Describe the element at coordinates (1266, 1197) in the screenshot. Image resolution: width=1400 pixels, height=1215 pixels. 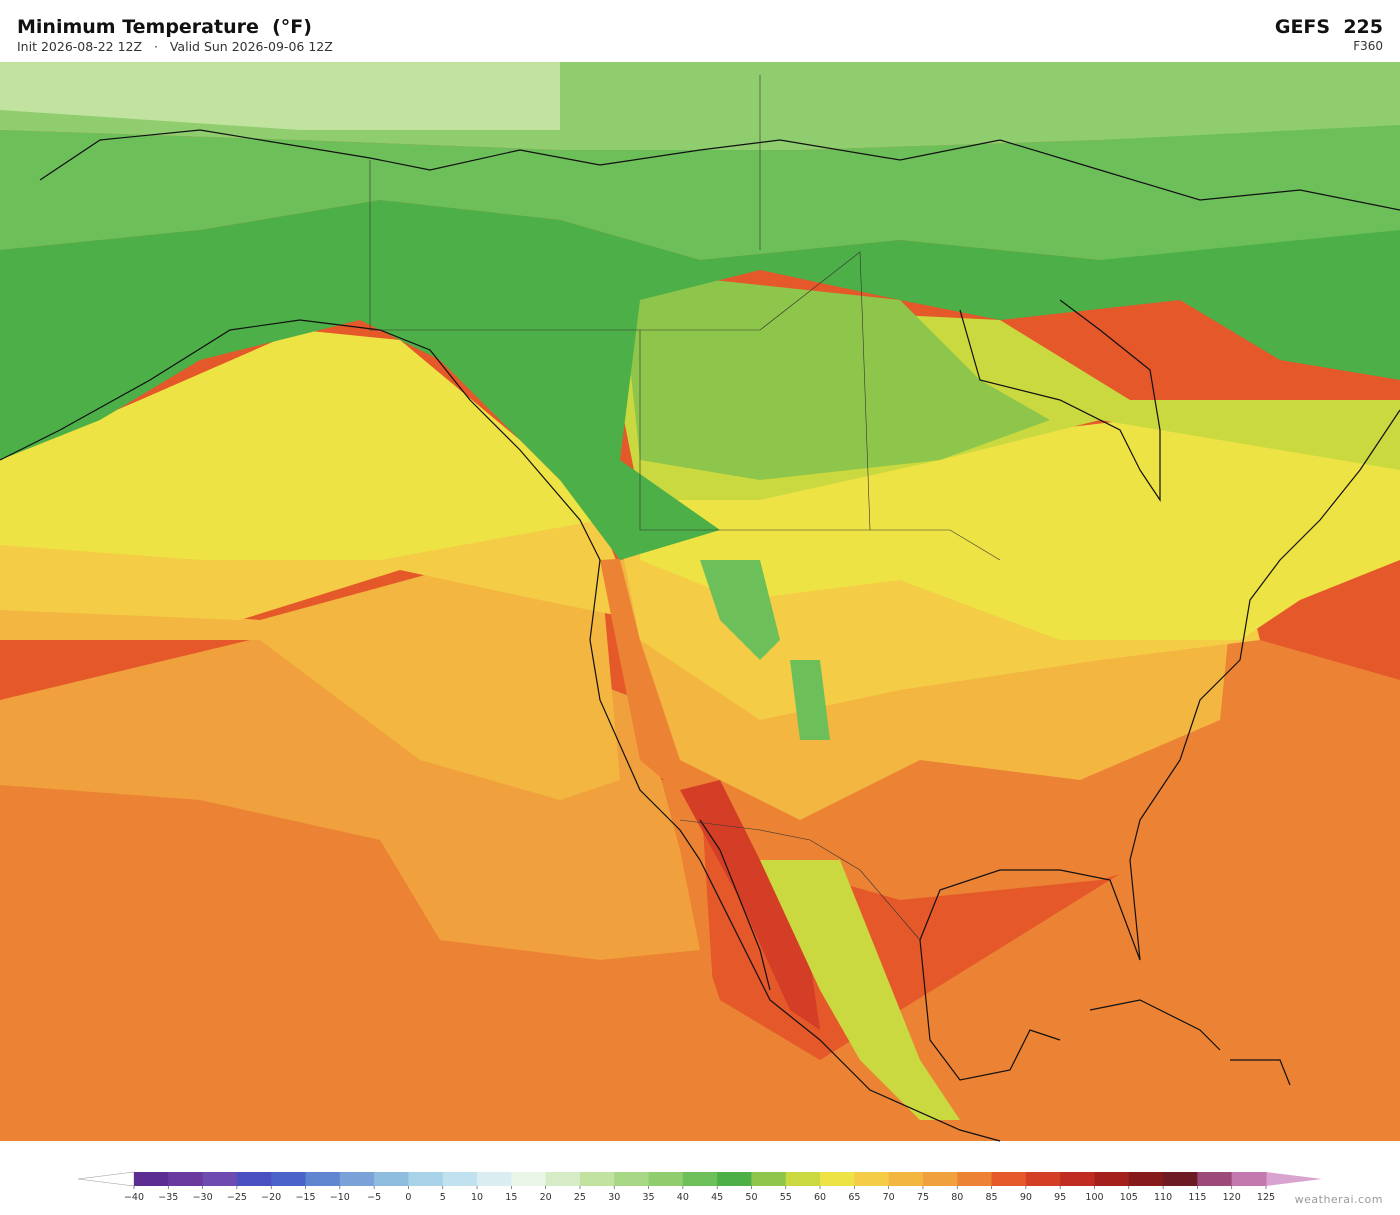
I see `colorbar-tick-label: 125` at that location.